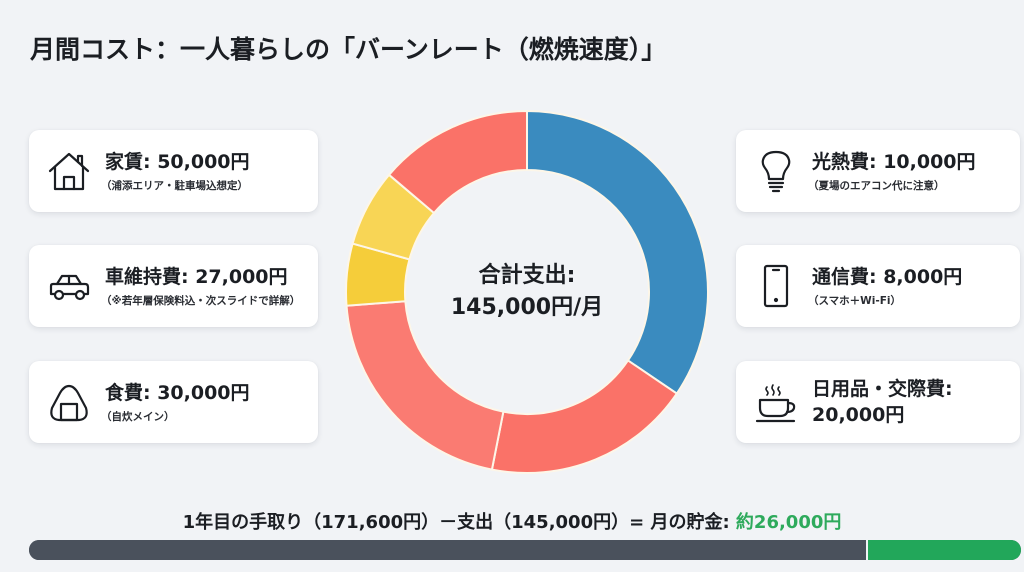 The image size is (1024, 572). I want to click on smartphone-icon, so click(776, 286).